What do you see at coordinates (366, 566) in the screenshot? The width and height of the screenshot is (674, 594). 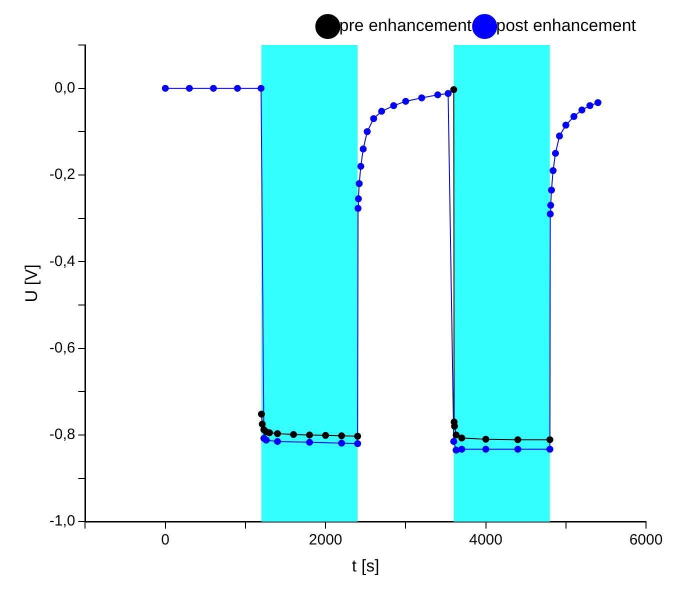 I see `x-axis-title: t [s]` at bounding box center [366, 566].